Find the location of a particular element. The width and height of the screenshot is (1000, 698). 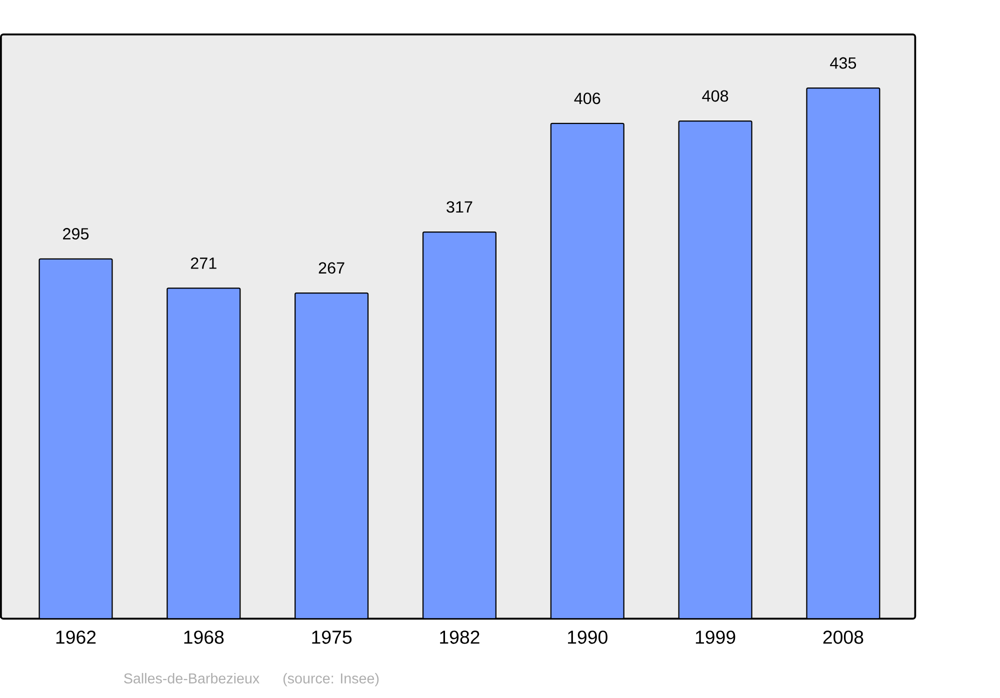

data-label: 271 is located at coordinates (203, 263).